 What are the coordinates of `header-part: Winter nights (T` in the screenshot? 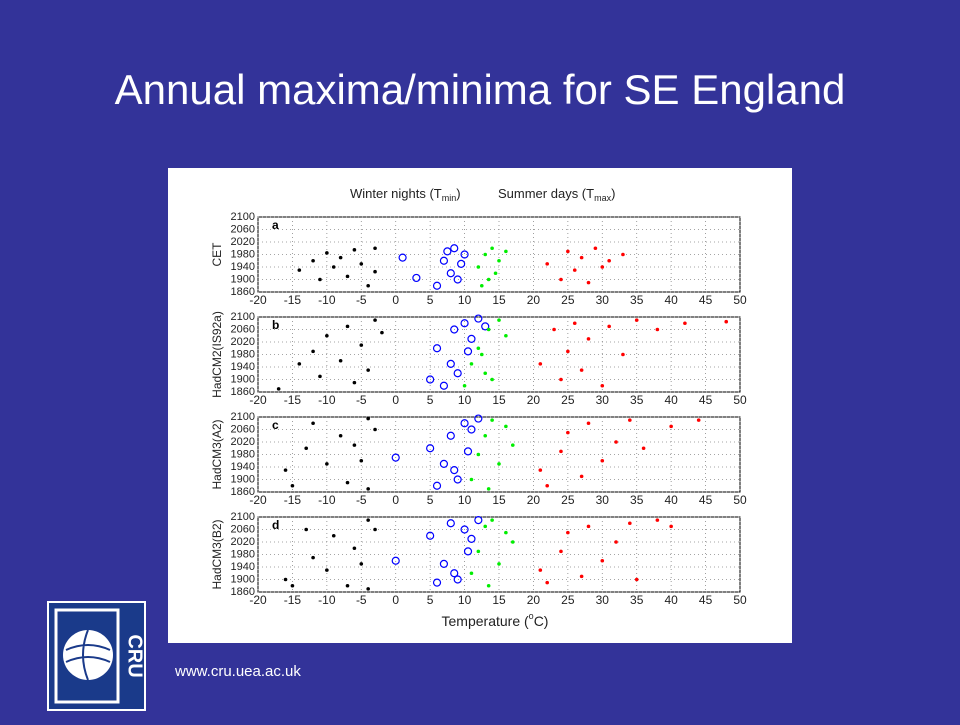 It's located at (396, 193).